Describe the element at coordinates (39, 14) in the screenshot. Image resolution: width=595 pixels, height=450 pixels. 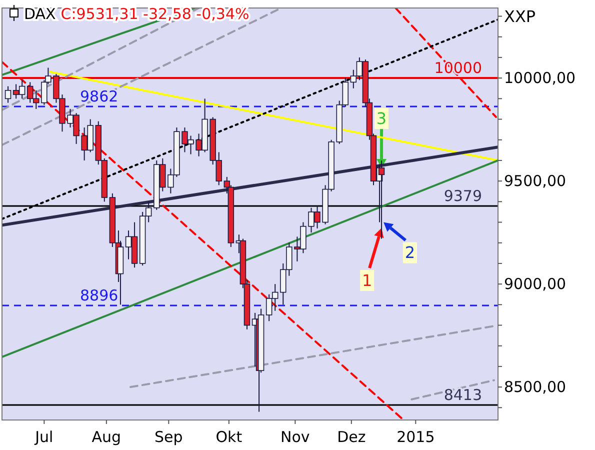
I see `chart-title: DAX` at that location.